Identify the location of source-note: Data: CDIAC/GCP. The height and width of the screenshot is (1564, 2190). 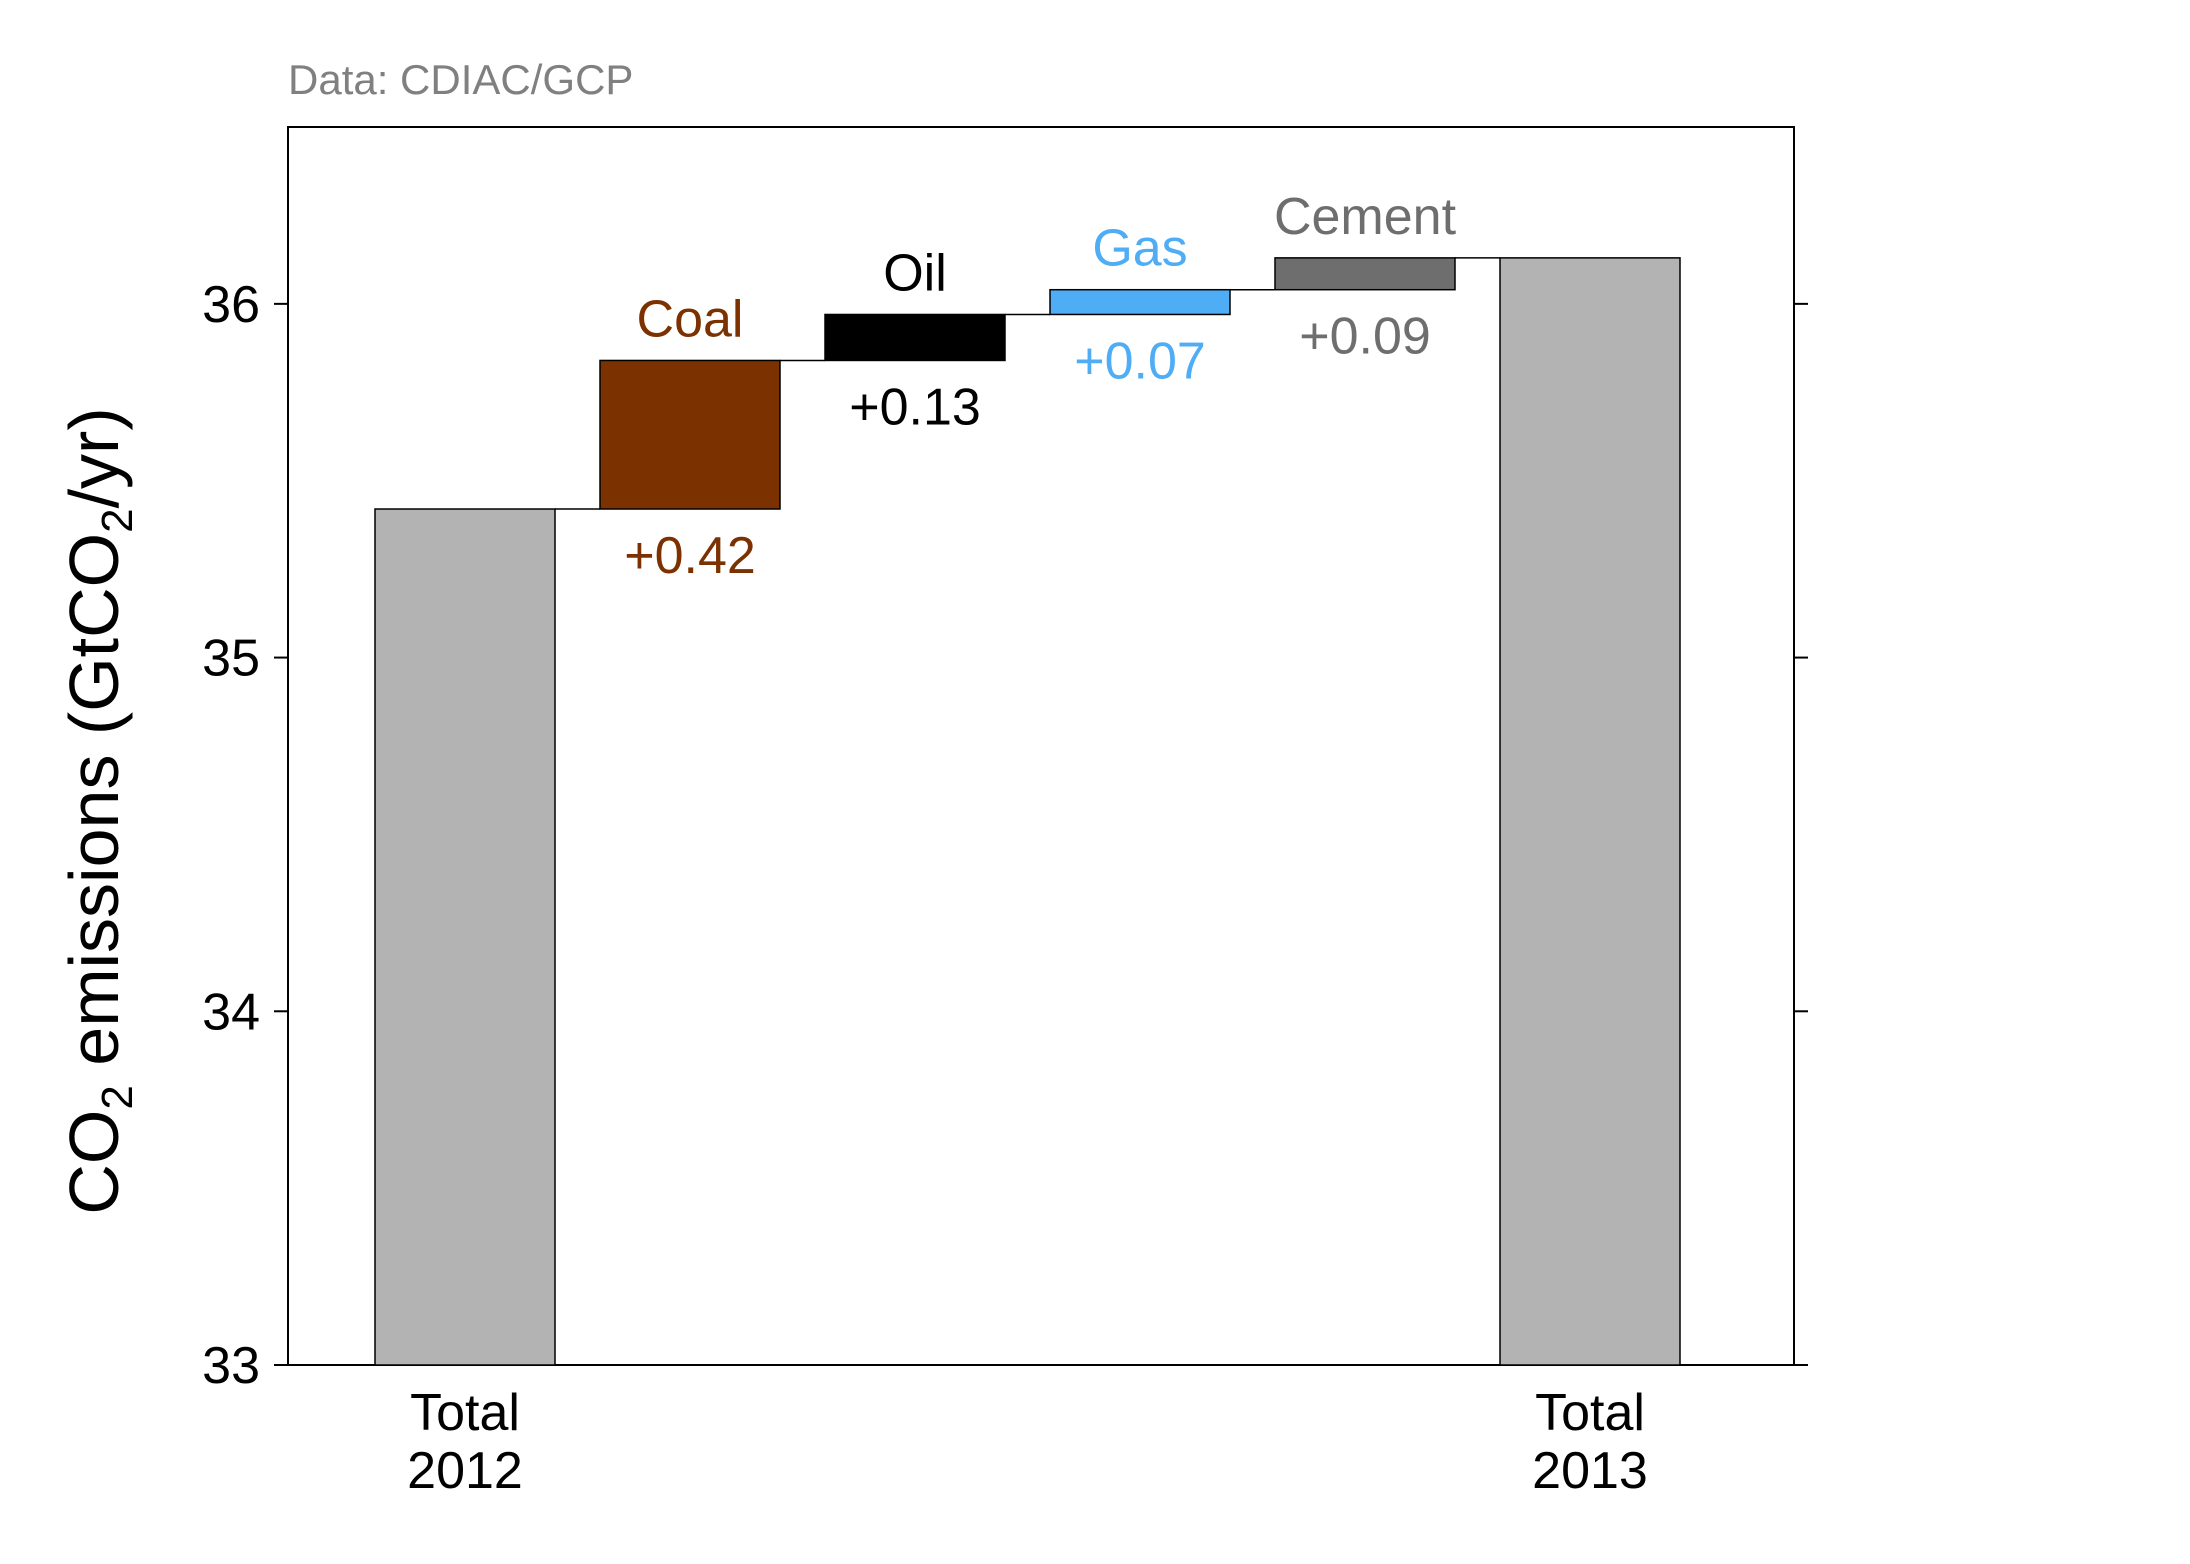
(460, 79).